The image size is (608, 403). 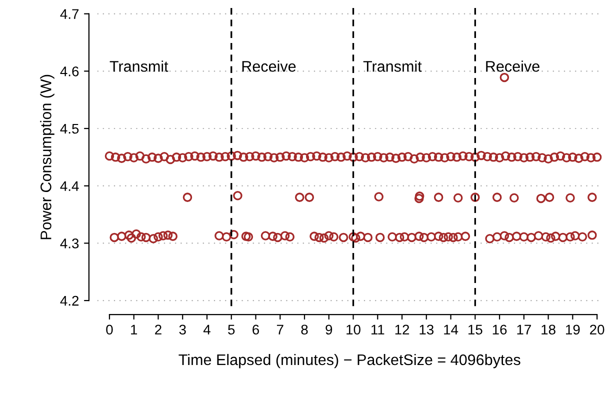 I want to click on y-tick-label: 4.4, so click(x=69, y=186).